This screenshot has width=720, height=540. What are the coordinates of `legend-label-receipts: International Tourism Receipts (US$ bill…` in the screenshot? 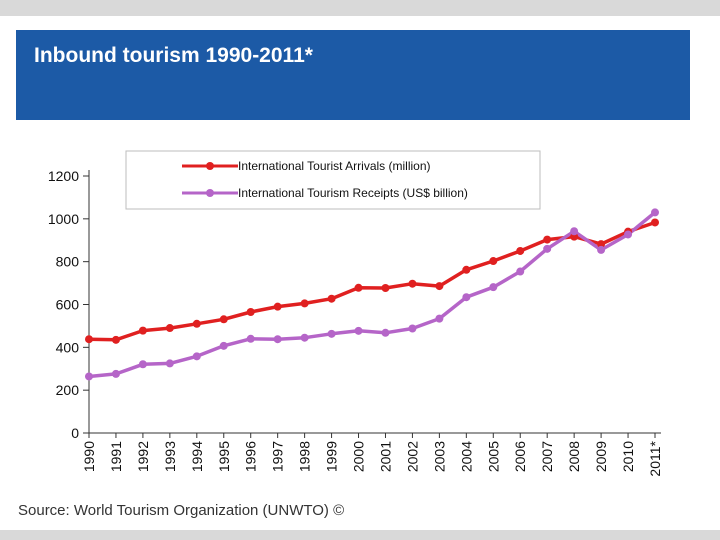 It's located at (353, 193).